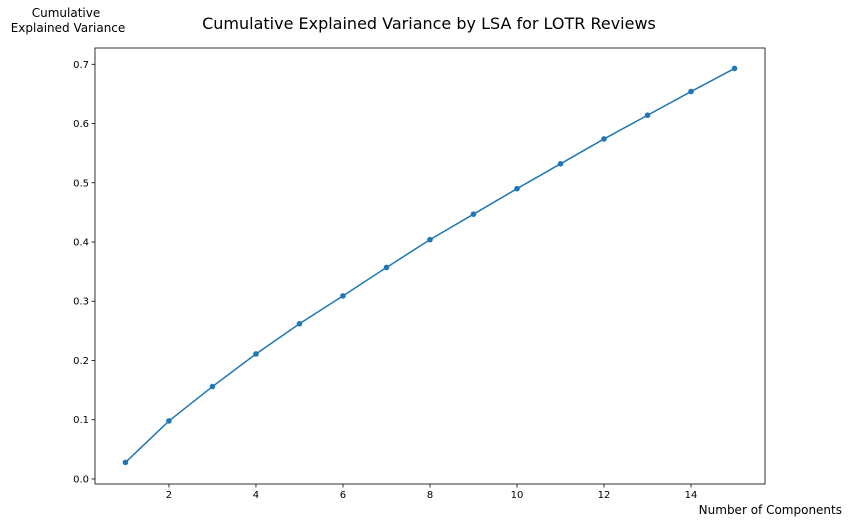  Describe the element at coordinates (81, 243) in the screenshot. I see `y-tick-label: 0.4` at that location.